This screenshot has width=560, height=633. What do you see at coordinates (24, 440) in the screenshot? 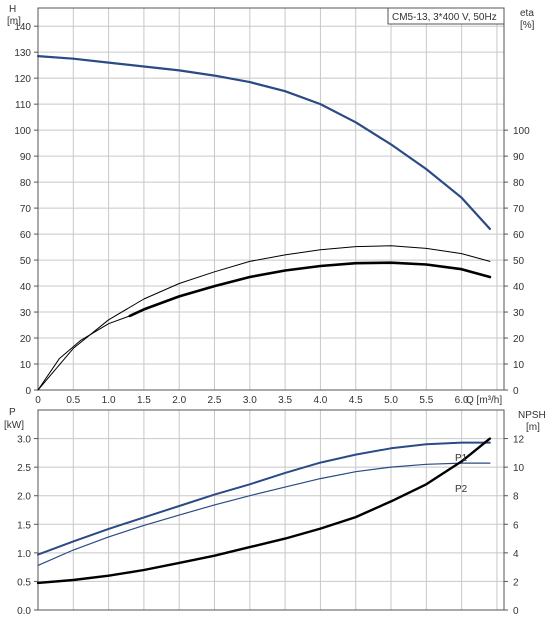
I see `power-tick-label: 3.0` at bounding box center [24, 440].